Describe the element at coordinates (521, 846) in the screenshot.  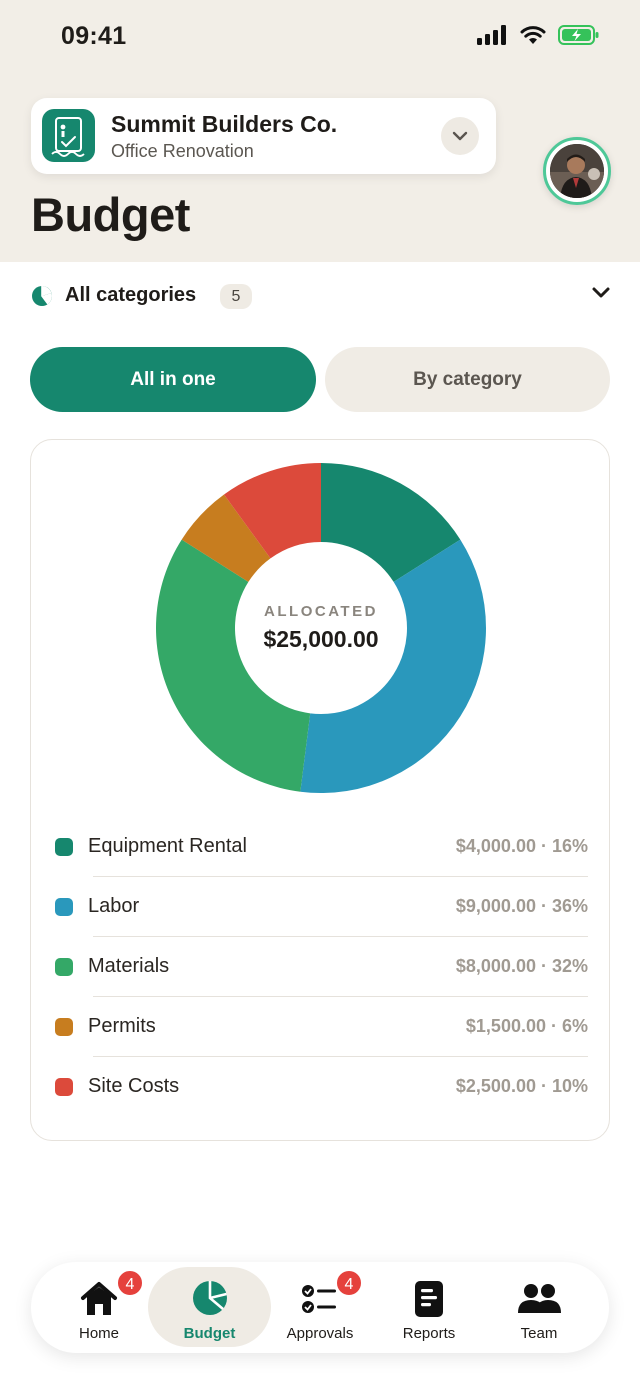
I see `legend-value: $4,000.00 · 16%` at that location.